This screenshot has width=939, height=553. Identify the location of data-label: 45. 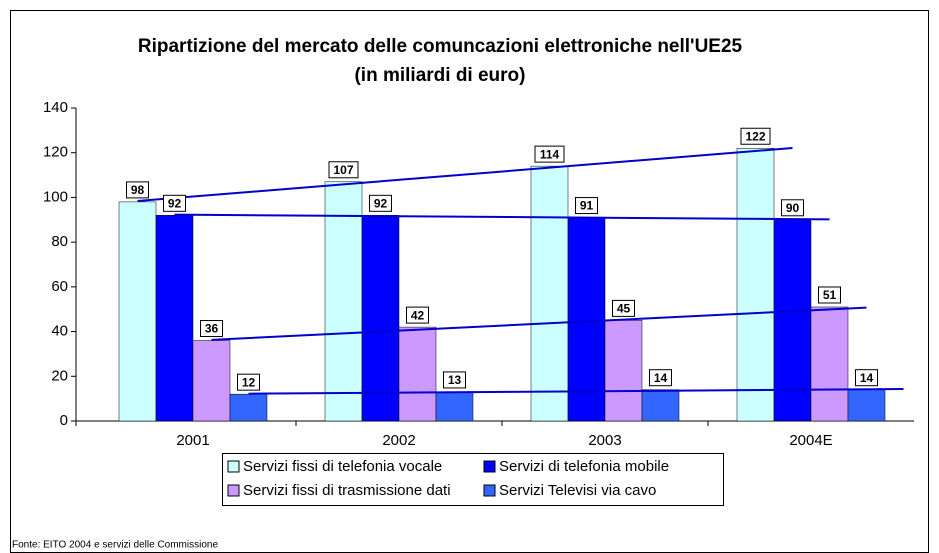
(624, 309).